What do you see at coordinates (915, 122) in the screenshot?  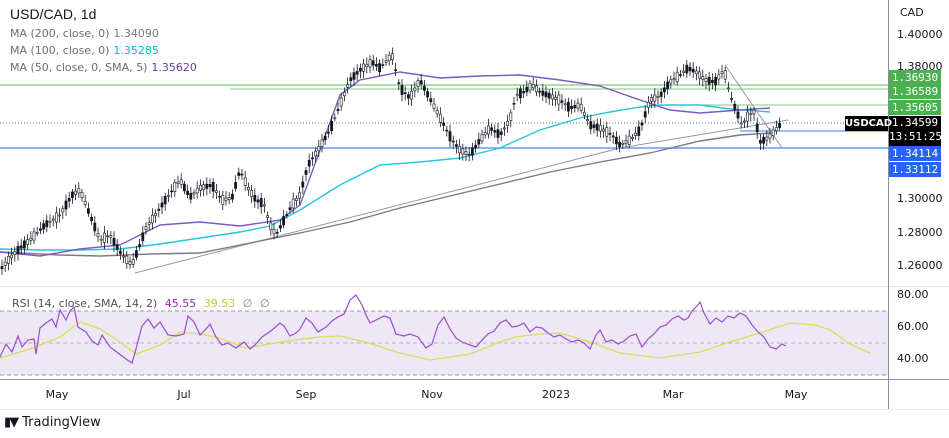 I see `current-price: 1.34599` at bounding box center [915, 122].